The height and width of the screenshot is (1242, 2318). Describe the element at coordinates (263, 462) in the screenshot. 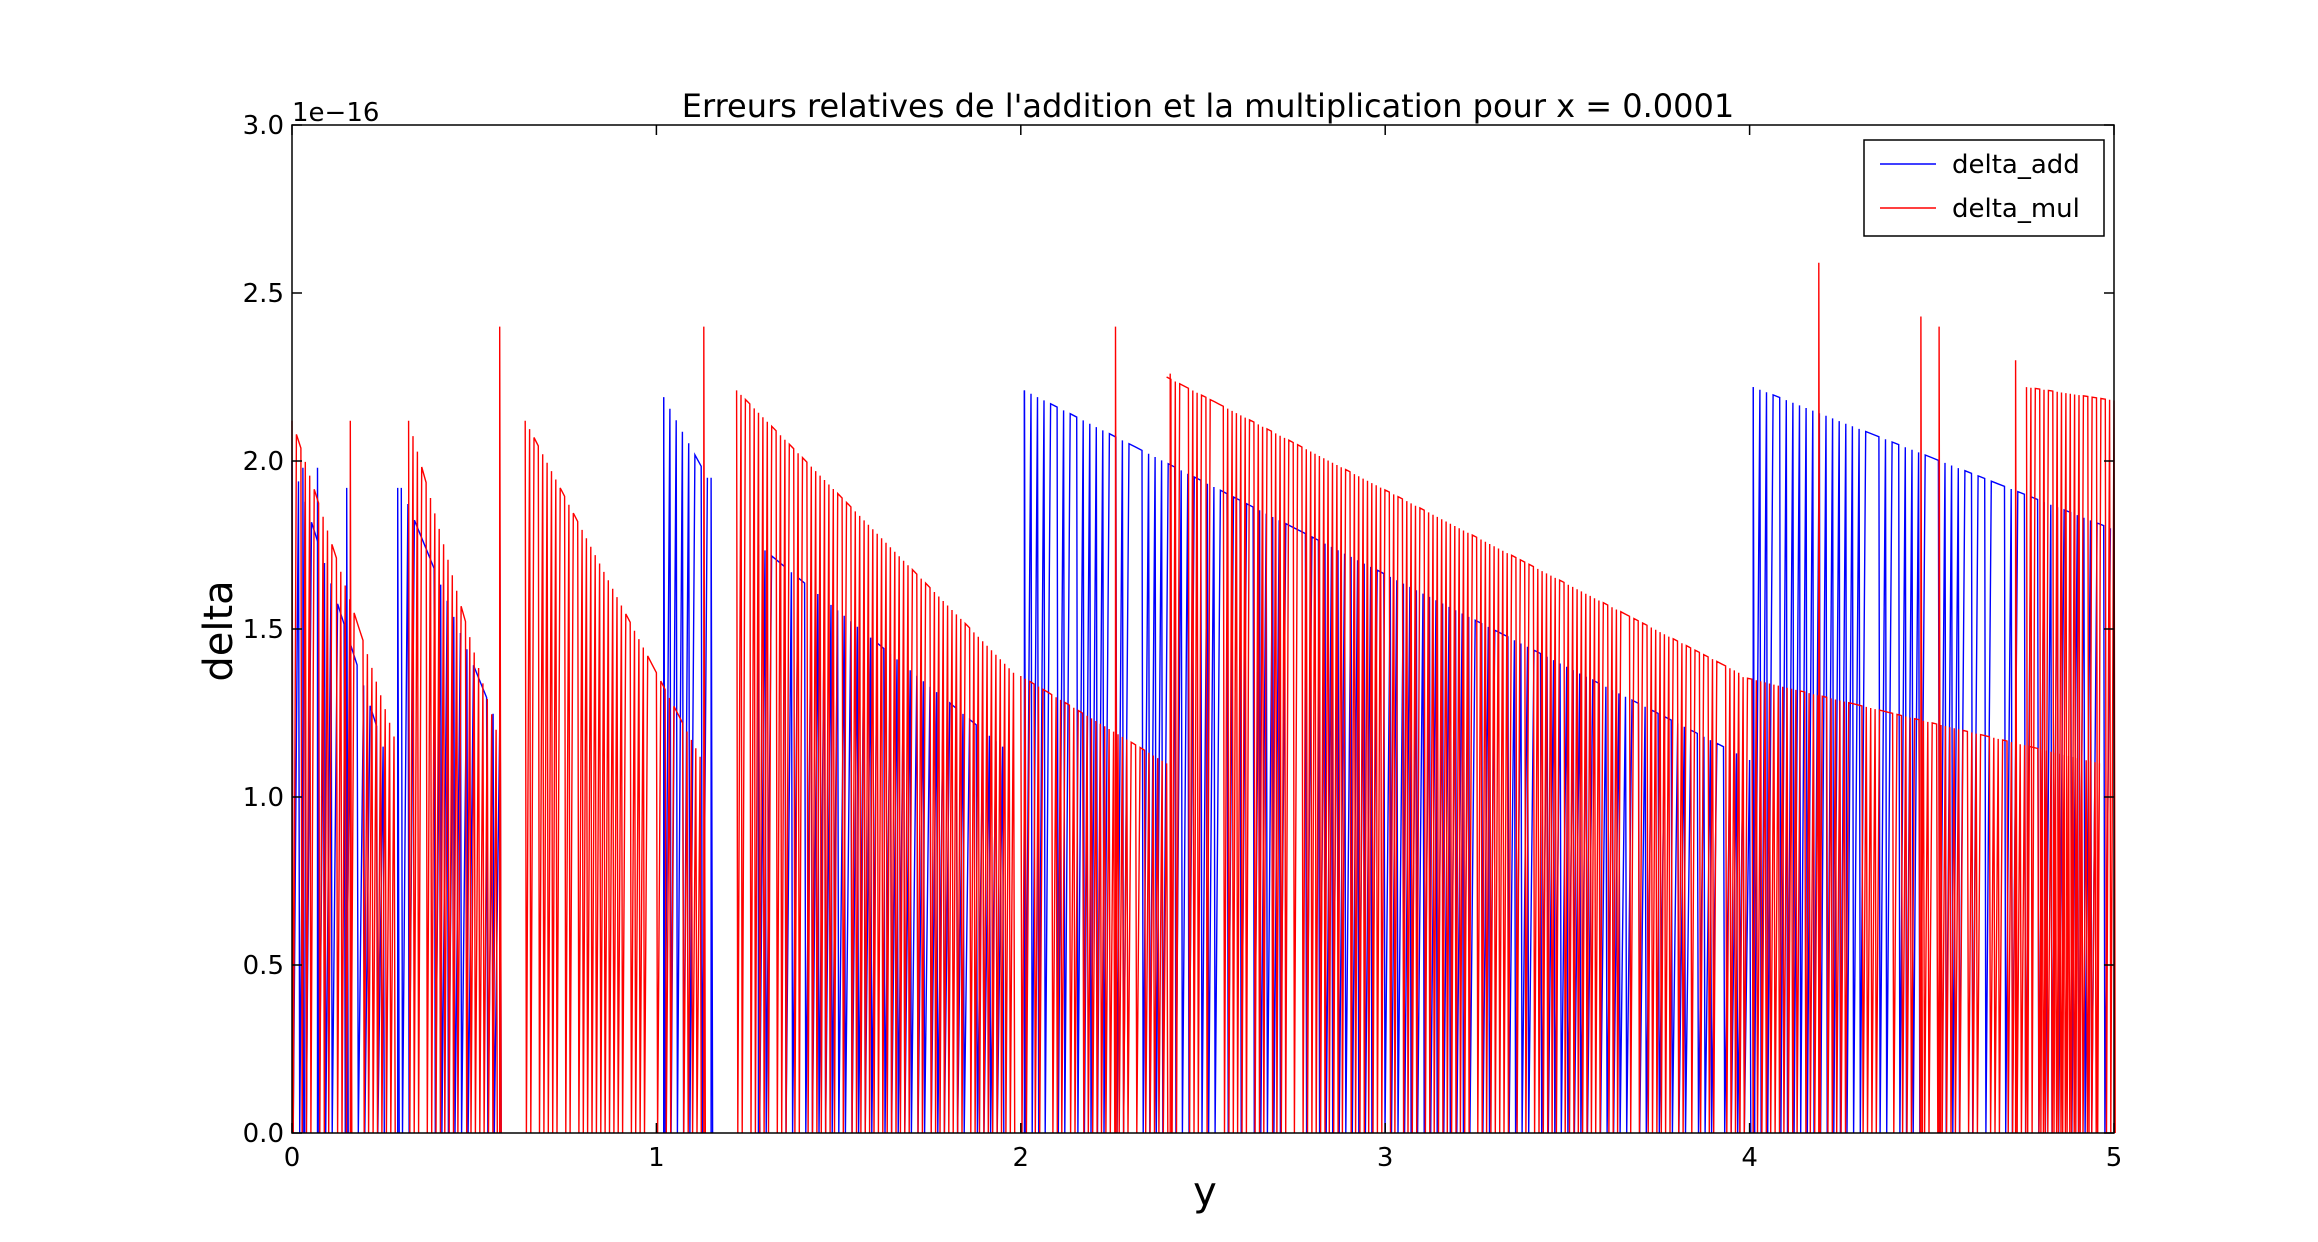

I see `y-tick-label: 2.0` at that location.